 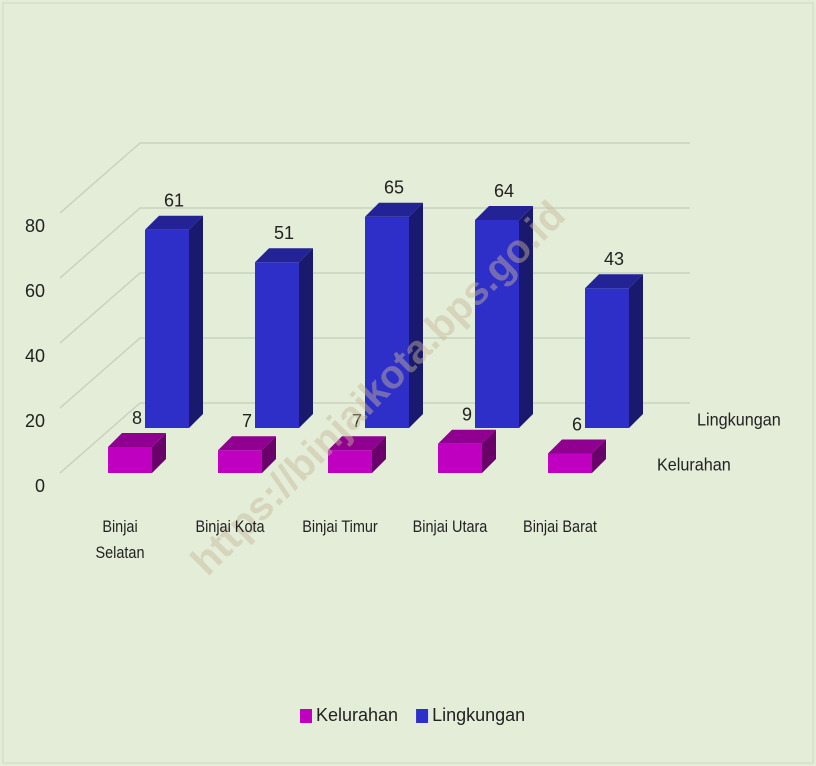 I want to click on y-tick-label: 60, so click(x=35, y=291).